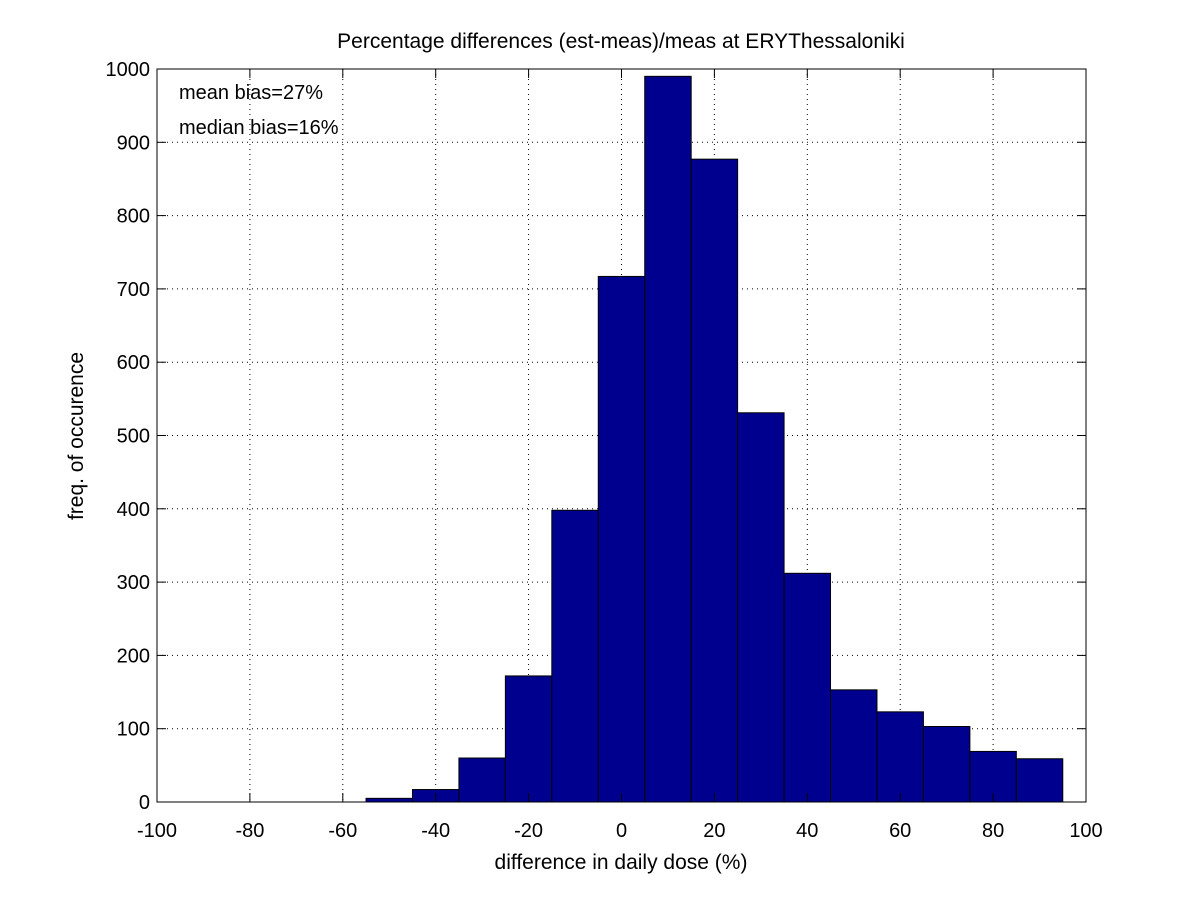 The width and height of the screenshot is (1200, 900). I want to click on x-tick-label: -80, so click(249, 831).